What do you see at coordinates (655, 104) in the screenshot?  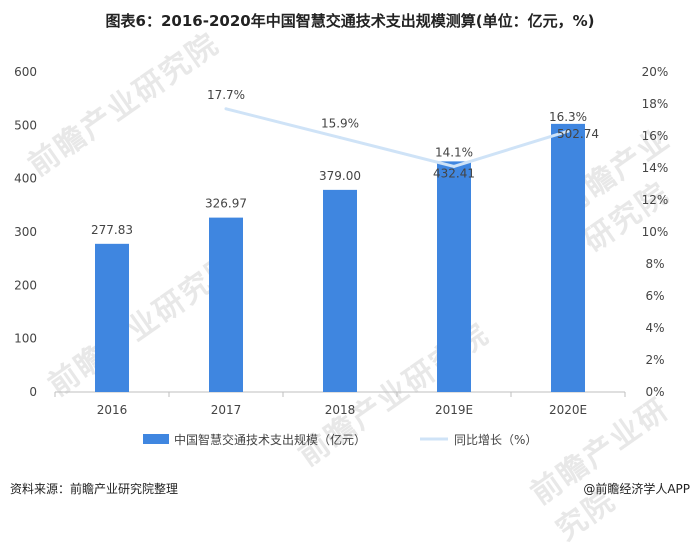 I see `y-right-tick-label: 18%` at bounding box center [655, 104].